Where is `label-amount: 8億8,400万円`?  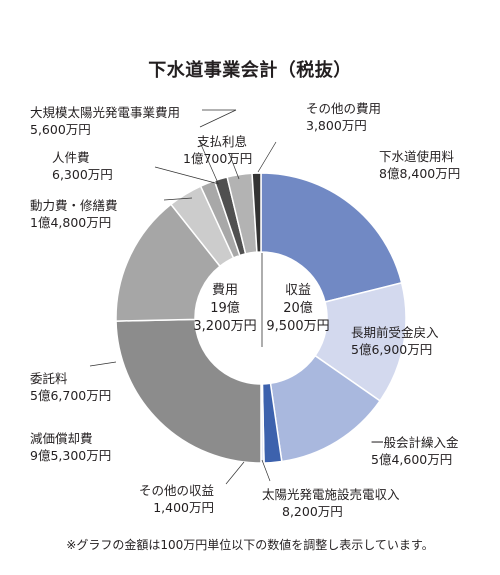
label-amount: 8億8,400万円 is located at coordinates (420, 173).